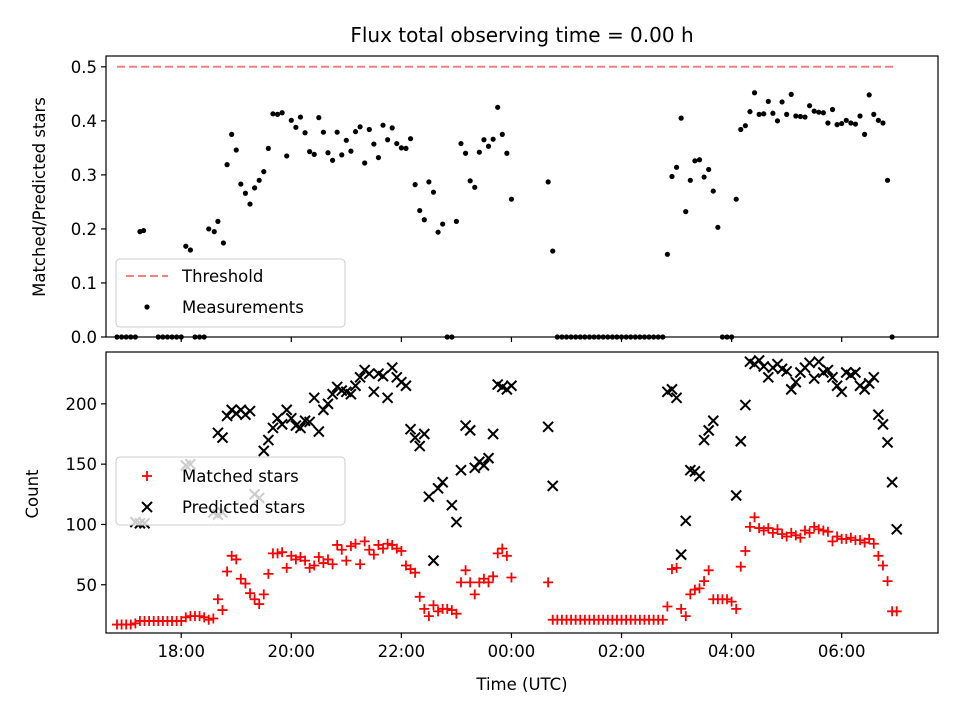 The image size is (960, 720). What do you see at coordinates (84, 229) in the screenshot?
I see `top-y-tick-label: 0.2` at bounding box center [84, 229].